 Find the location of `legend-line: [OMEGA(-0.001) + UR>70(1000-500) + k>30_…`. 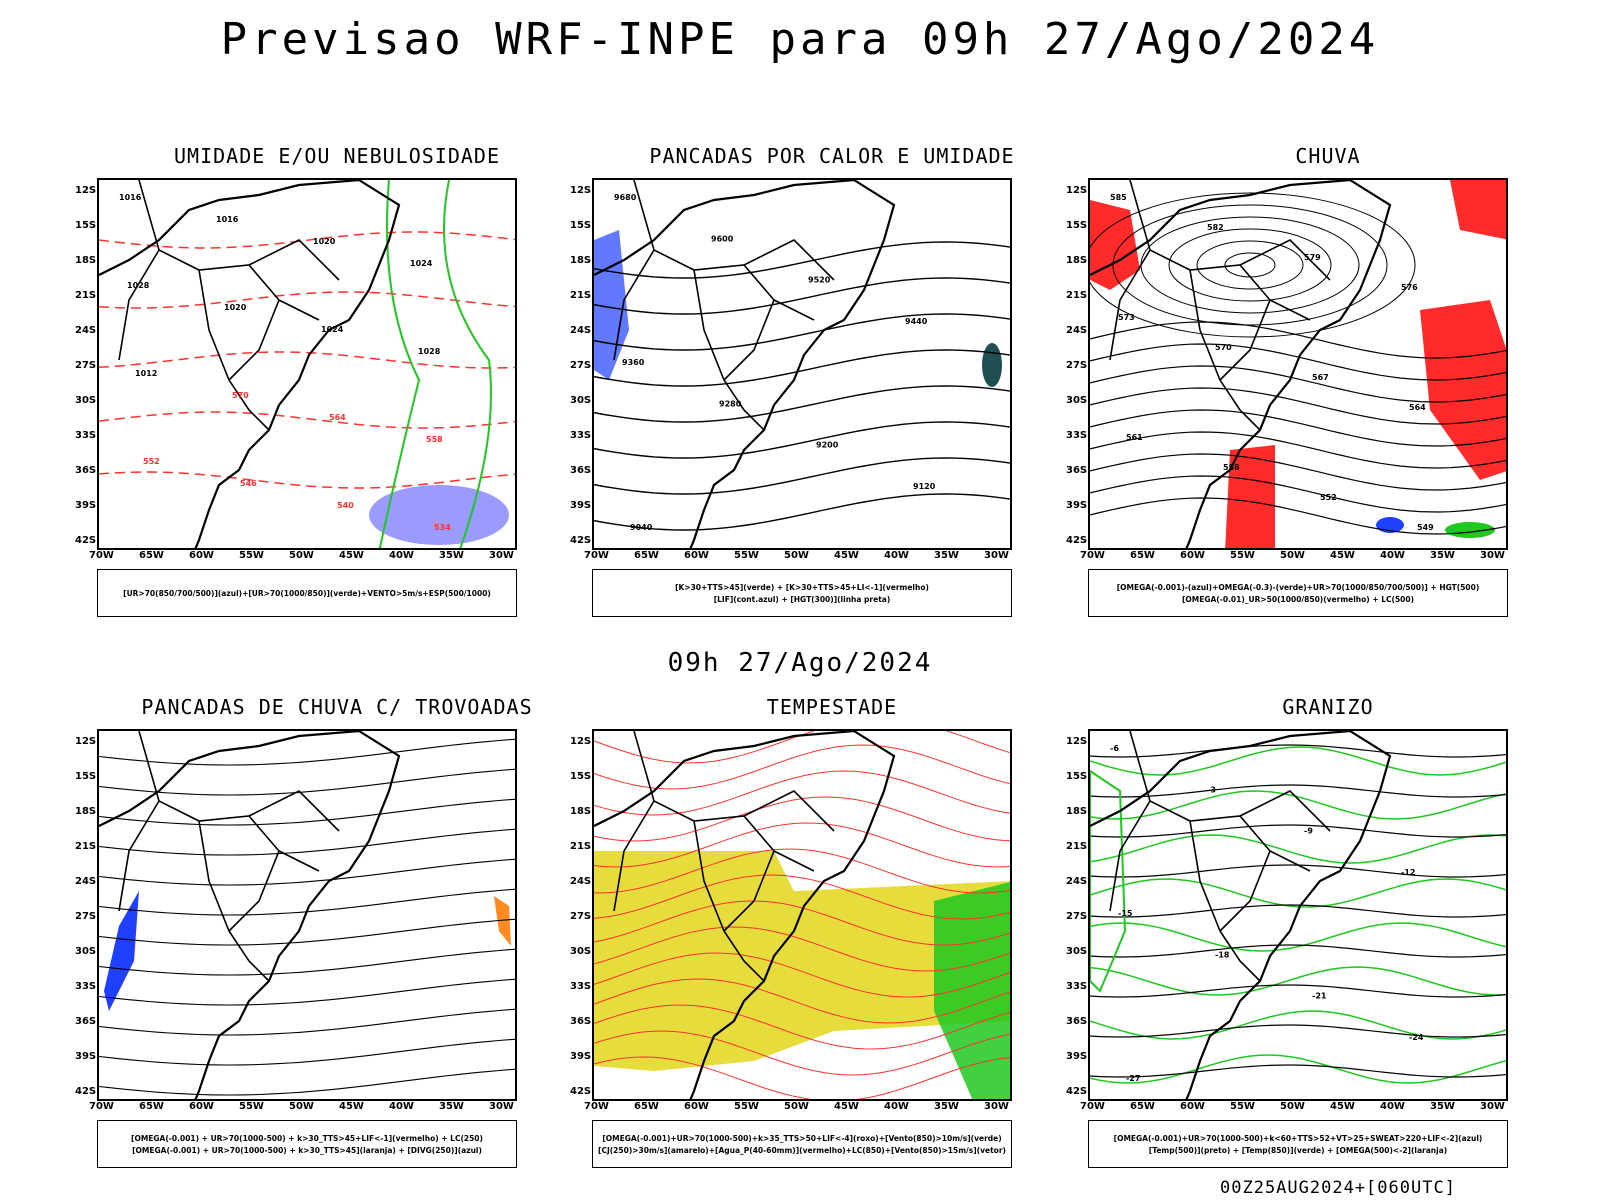

legend-line: [OMEGA(-0.001) + UR>70(1000-500) + k>30_… is located at coordinates (307, 1138).